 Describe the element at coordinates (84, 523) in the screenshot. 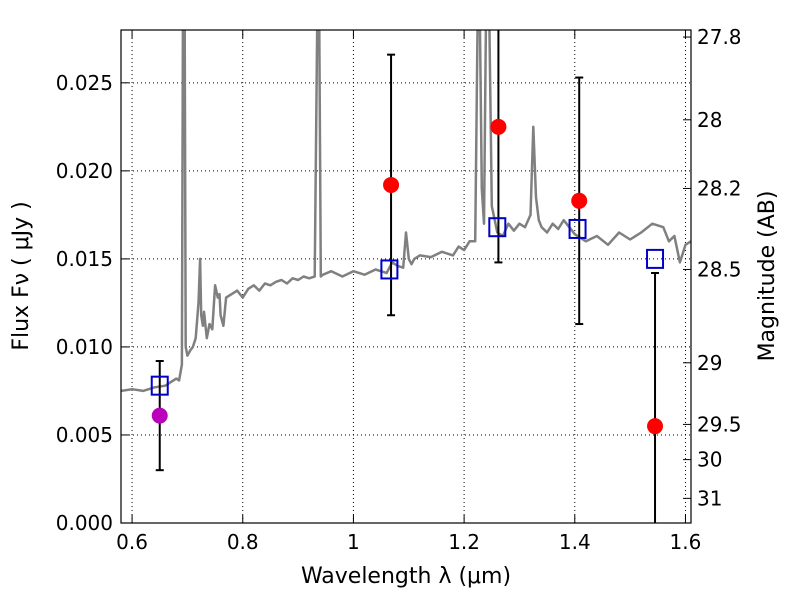

I see `y-tick-label: 0.000` at that location.